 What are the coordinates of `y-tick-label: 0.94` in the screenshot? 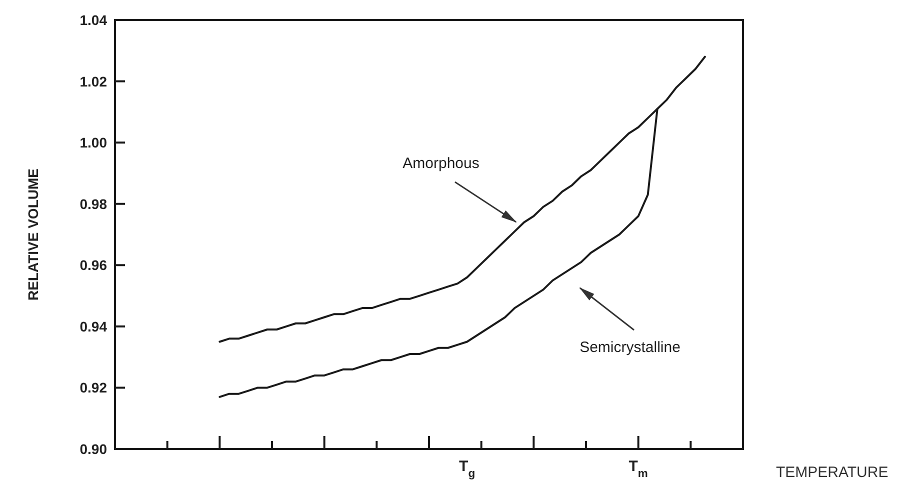 It's located at (94, 326).